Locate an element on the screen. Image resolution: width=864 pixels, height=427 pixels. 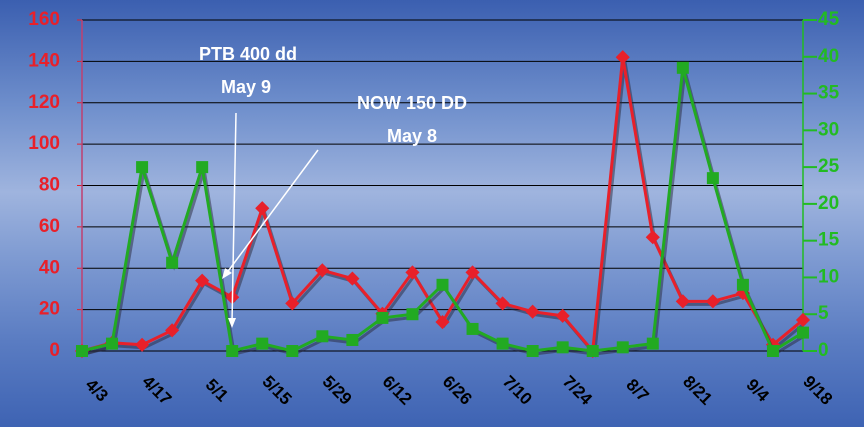
y2-tick-label: 15 is located at coordinates (829, 240).